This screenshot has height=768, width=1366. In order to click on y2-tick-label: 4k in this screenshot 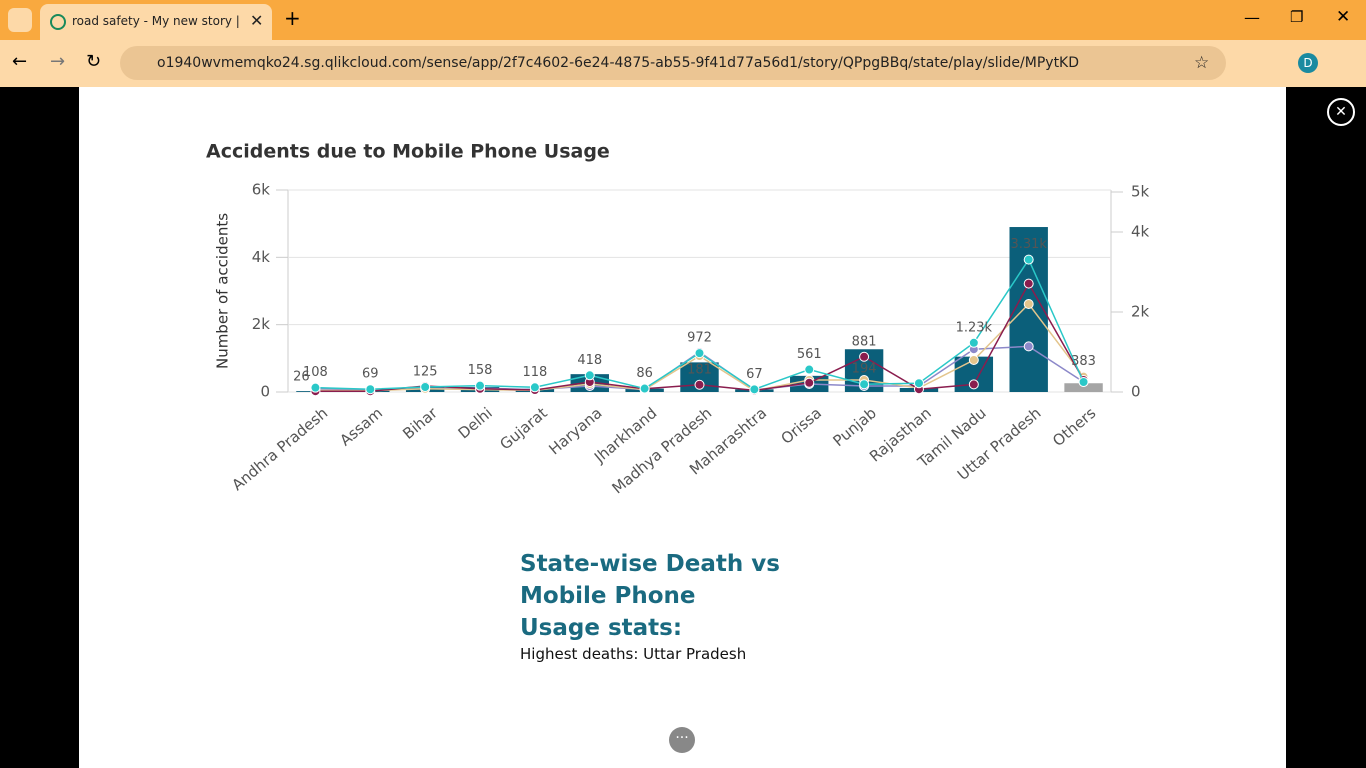, I will do `click(1140, 232)`.